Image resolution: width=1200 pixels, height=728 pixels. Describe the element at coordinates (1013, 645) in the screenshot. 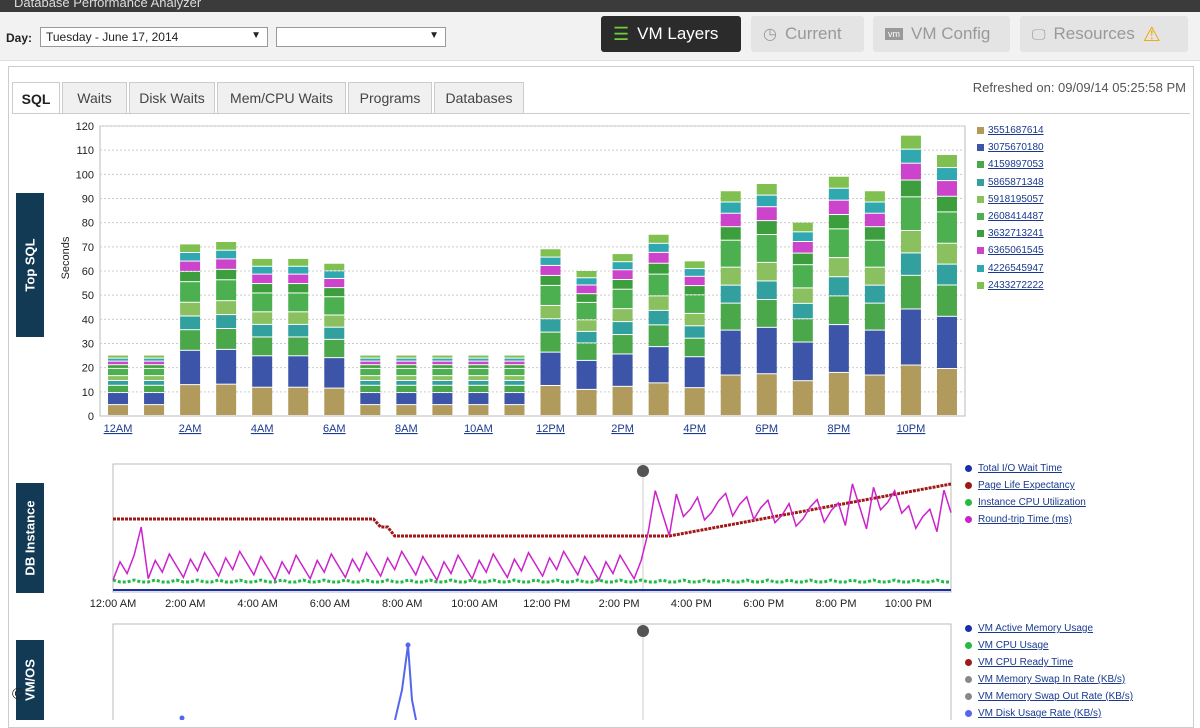

I see `legend-link: VM CPU Usage` at that location.